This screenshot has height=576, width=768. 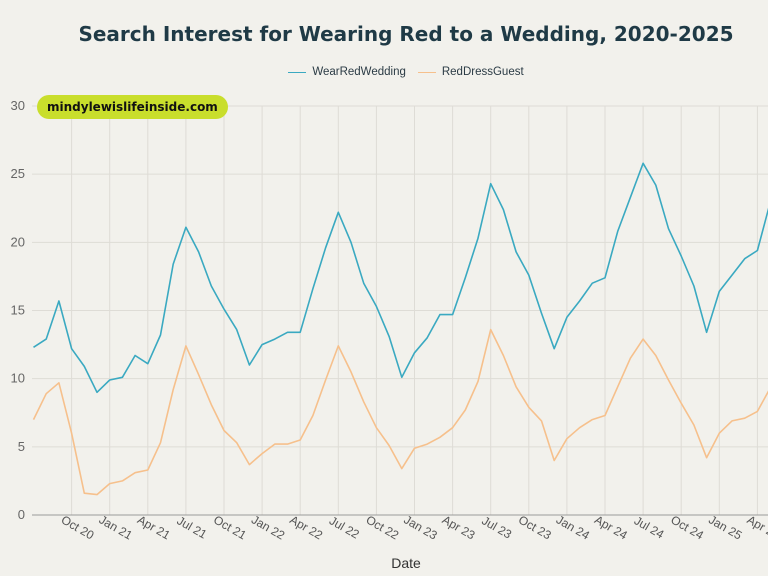 What do you see at coordinates (482, 72) in the screenshot?
I see `legend-label-reddressguest: RedDressGuest` at bounding box center [482, 72].